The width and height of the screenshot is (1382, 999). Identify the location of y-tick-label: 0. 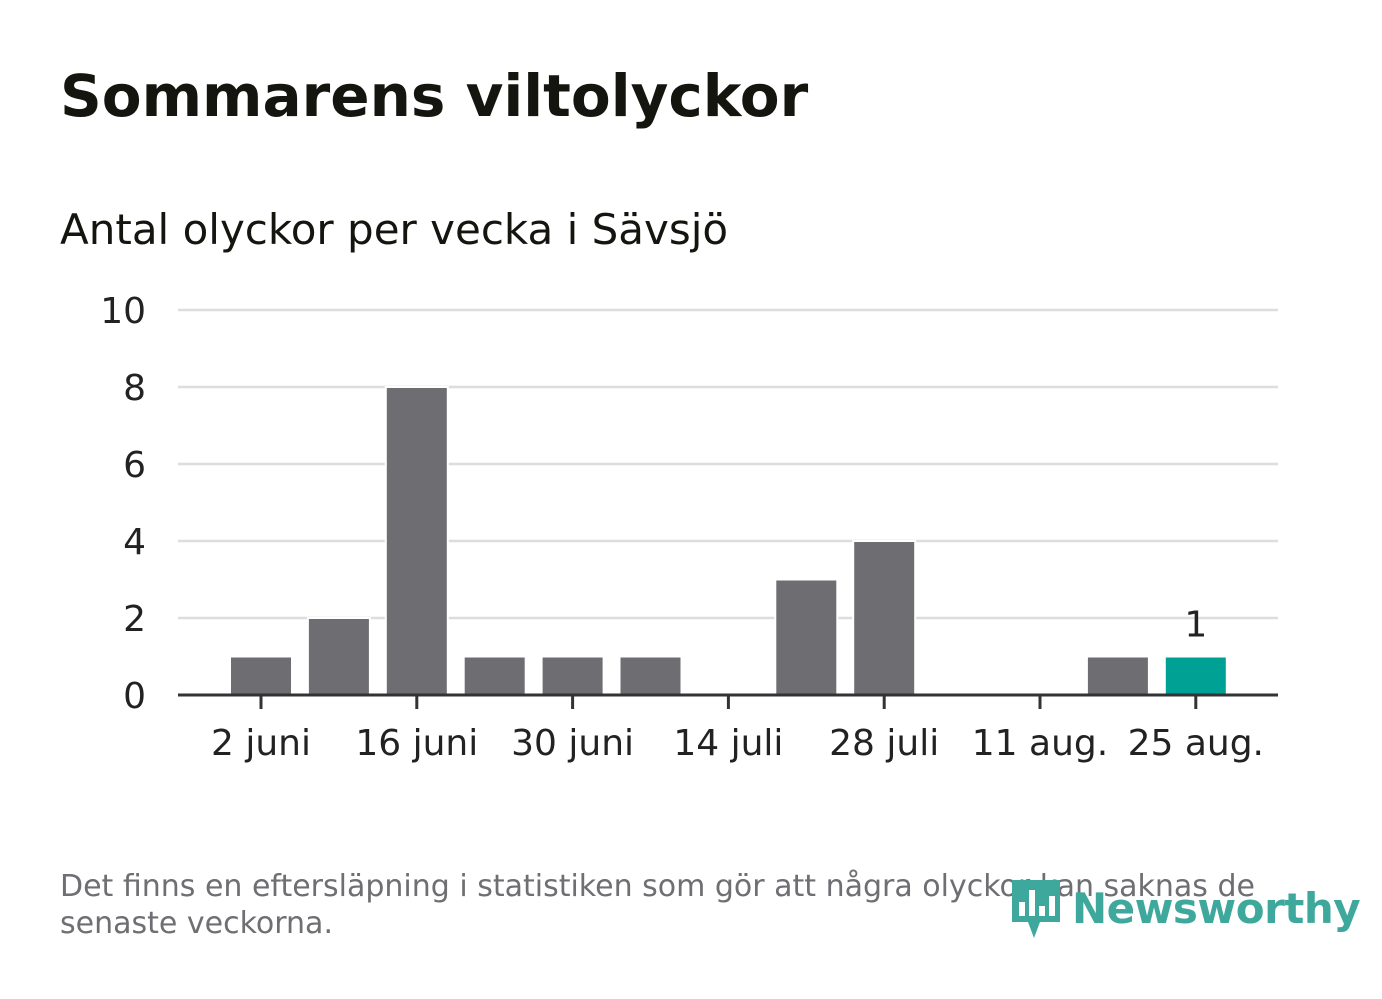
(134, 696).